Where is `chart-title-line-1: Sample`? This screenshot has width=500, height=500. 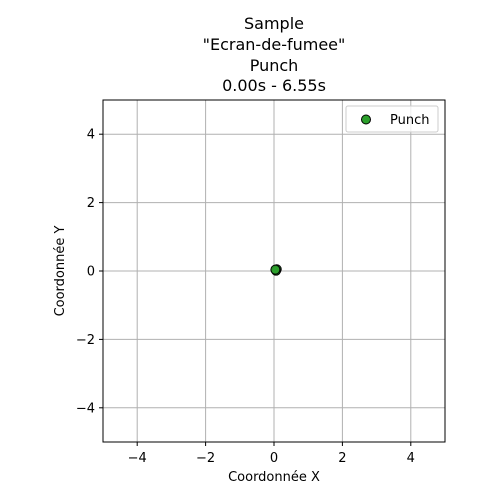 chart-title-line-1: Sample is located at coordinates (274, 23).